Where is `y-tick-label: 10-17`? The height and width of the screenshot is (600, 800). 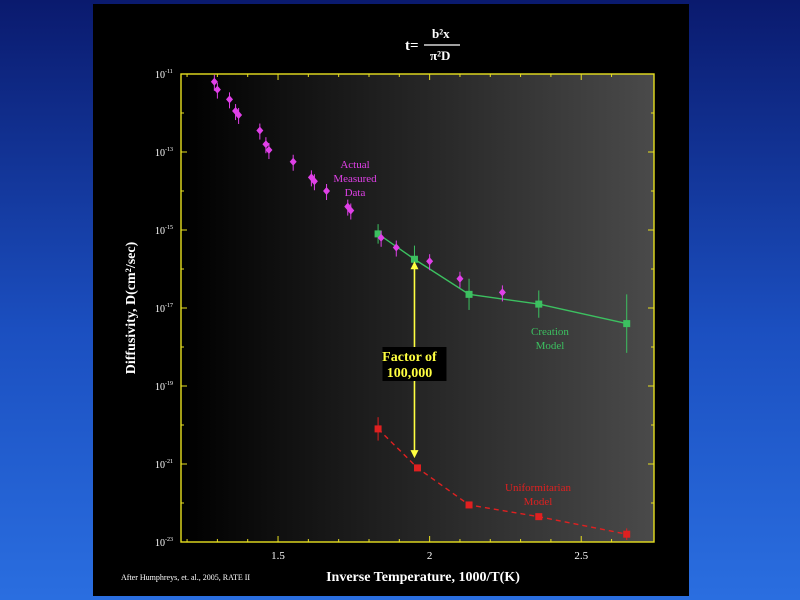 y-tick-label: 10-17 is located at coordinates (164, 309).